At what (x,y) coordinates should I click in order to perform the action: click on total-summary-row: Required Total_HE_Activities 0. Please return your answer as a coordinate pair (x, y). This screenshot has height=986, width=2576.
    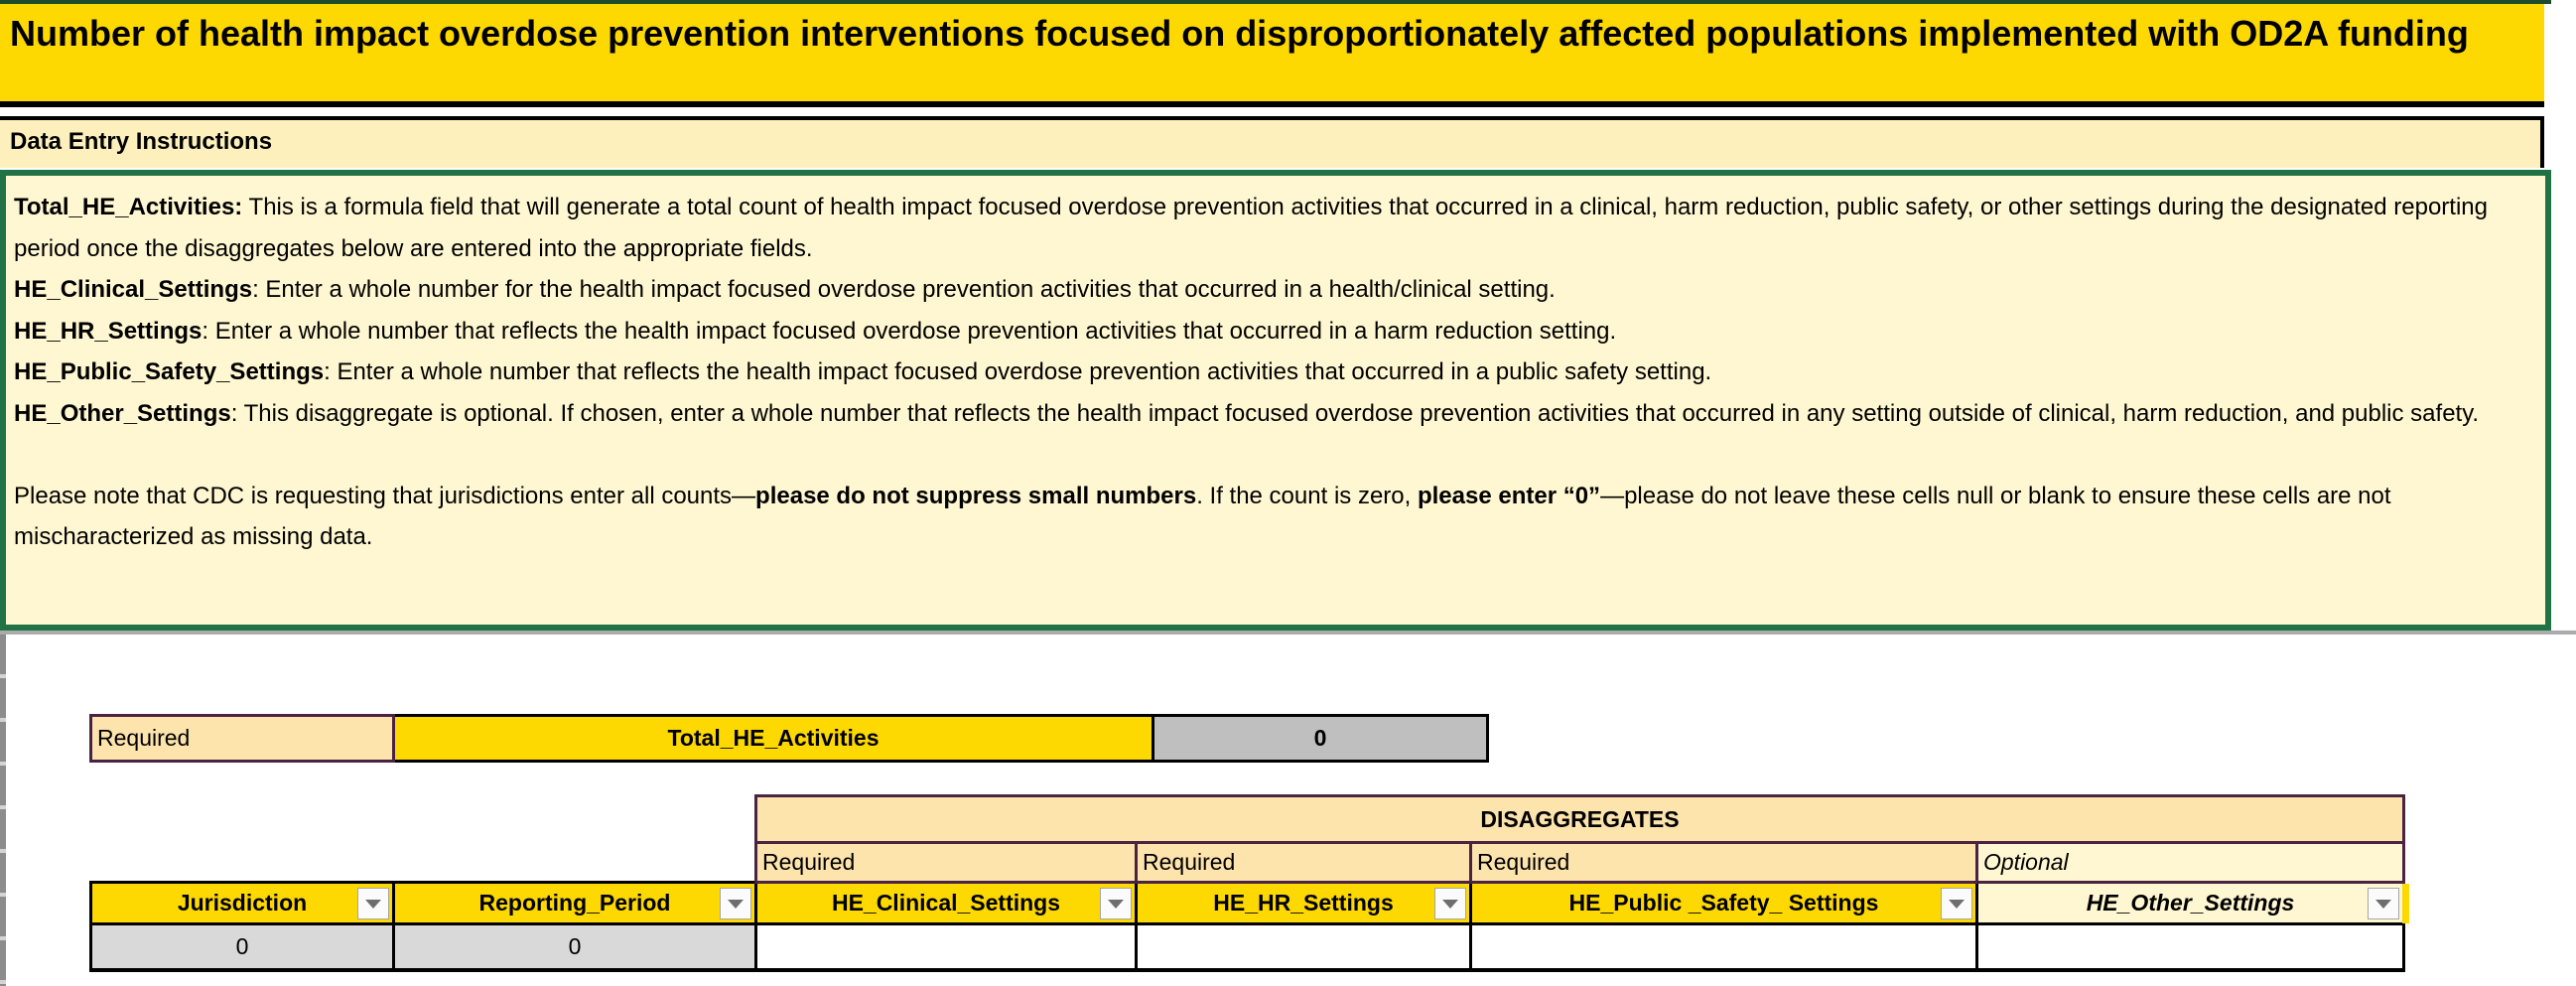
    Looking at the image, I should click on (789, 739).